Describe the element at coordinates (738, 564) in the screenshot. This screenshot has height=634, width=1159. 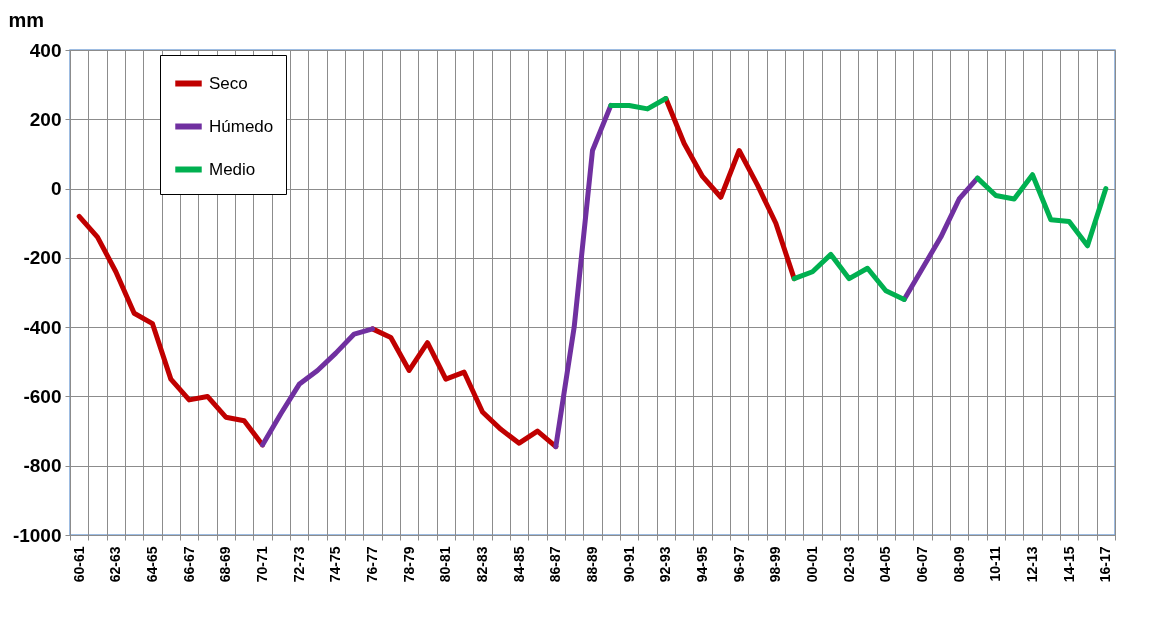
I see `x-tick-label: 96-97` at that location.